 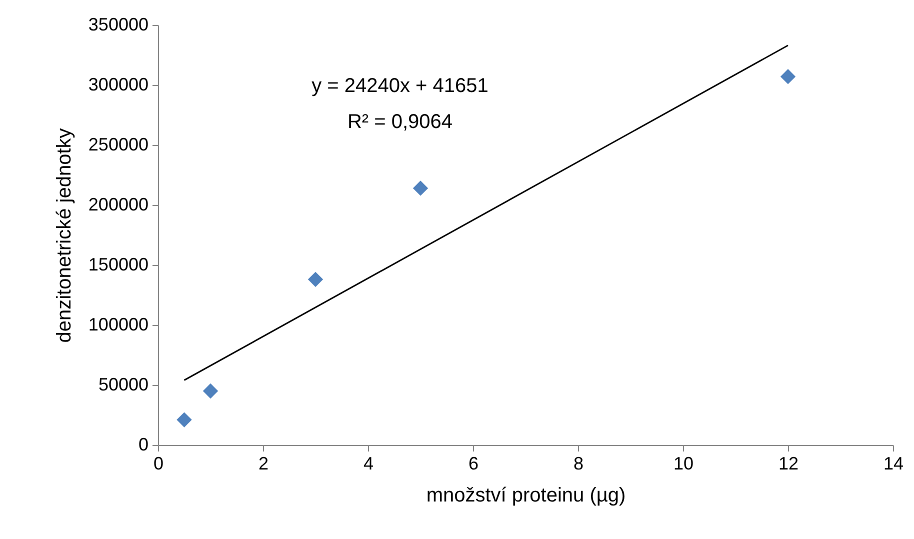 I want to click on annotation: R² = 0,9064, so click(x=400, y=122).